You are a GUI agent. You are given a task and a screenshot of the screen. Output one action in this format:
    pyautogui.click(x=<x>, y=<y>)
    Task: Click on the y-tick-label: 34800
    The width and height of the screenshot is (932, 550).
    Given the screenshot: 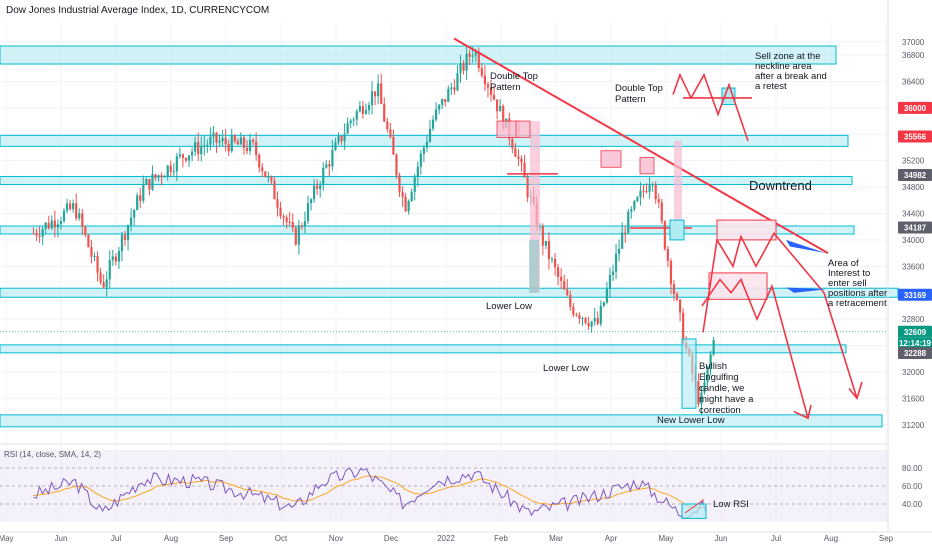 What is the action you would take?
    pyautogui.click(x=913, y=187)
    